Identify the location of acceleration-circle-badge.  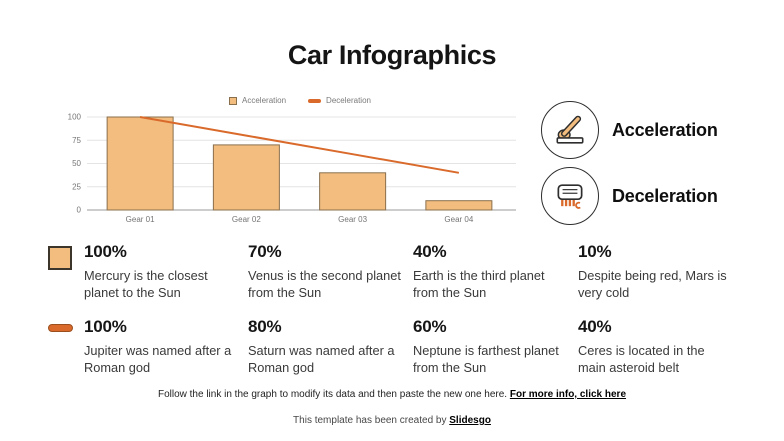
(570, 130).